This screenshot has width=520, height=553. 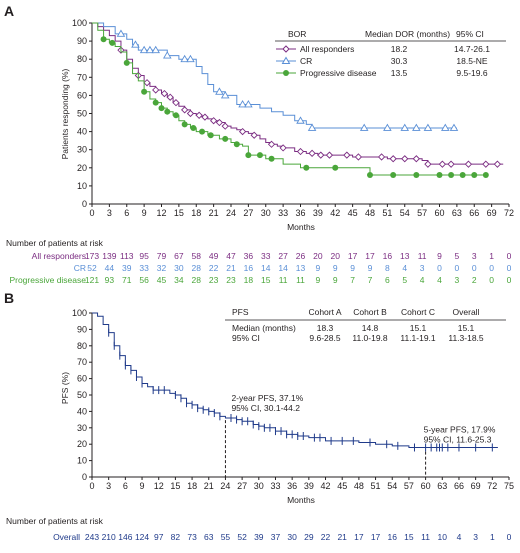 What do you see at coordinates (82, 150) in the screenshot?
I see `y-tick-label: 30` at bounding box center [82, 150].